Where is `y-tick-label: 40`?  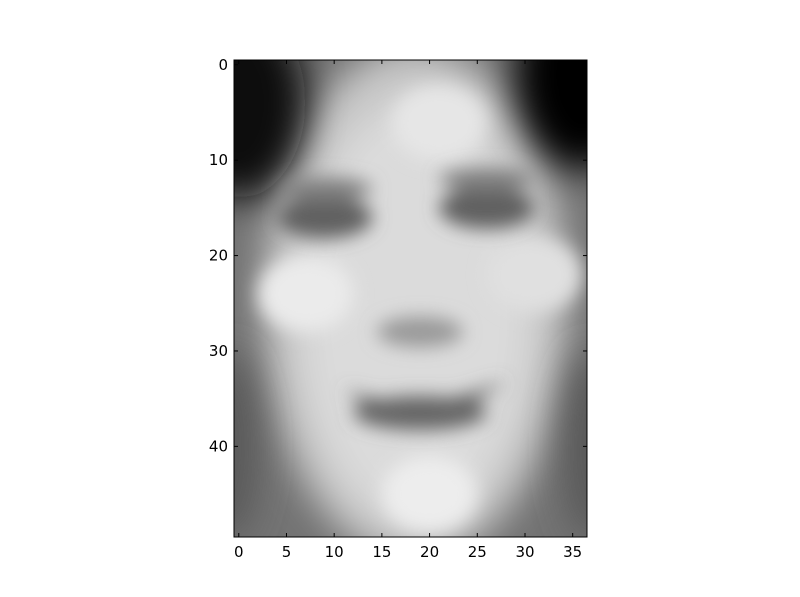
y-tick-label: 40 is located at coordinates (218, 446).